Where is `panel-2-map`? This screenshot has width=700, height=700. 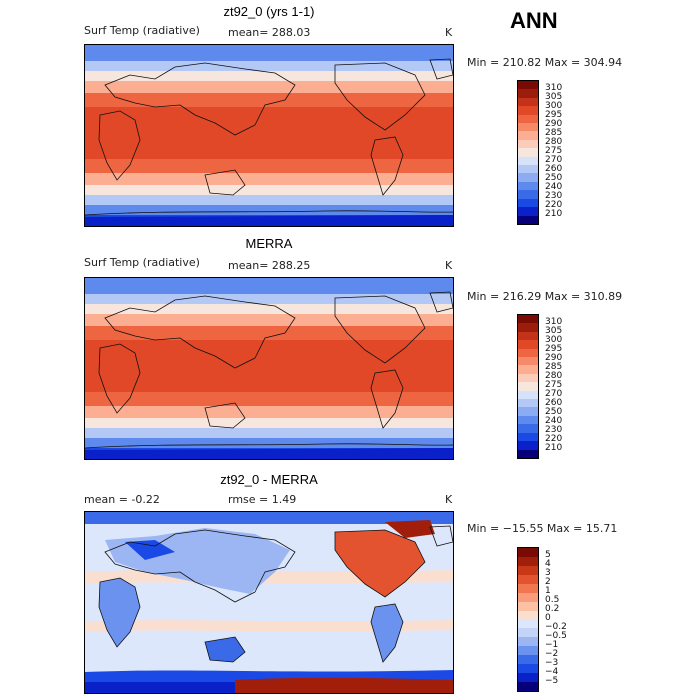 panel-2-map is located at coordinates (269, 368).